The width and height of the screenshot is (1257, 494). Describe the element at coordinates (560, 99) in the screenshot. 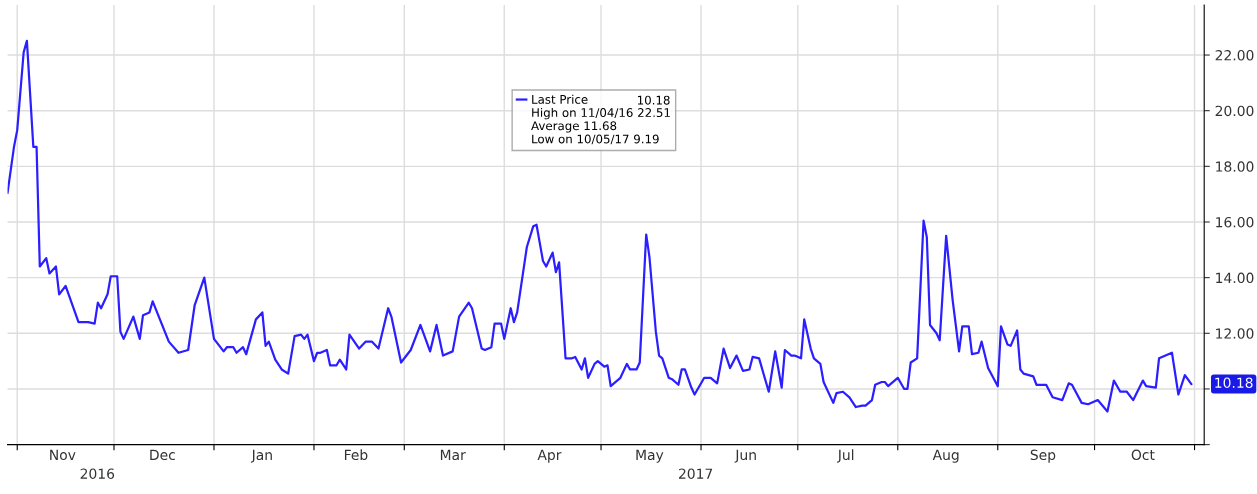

I see `legend-label: Last Price` at that location.